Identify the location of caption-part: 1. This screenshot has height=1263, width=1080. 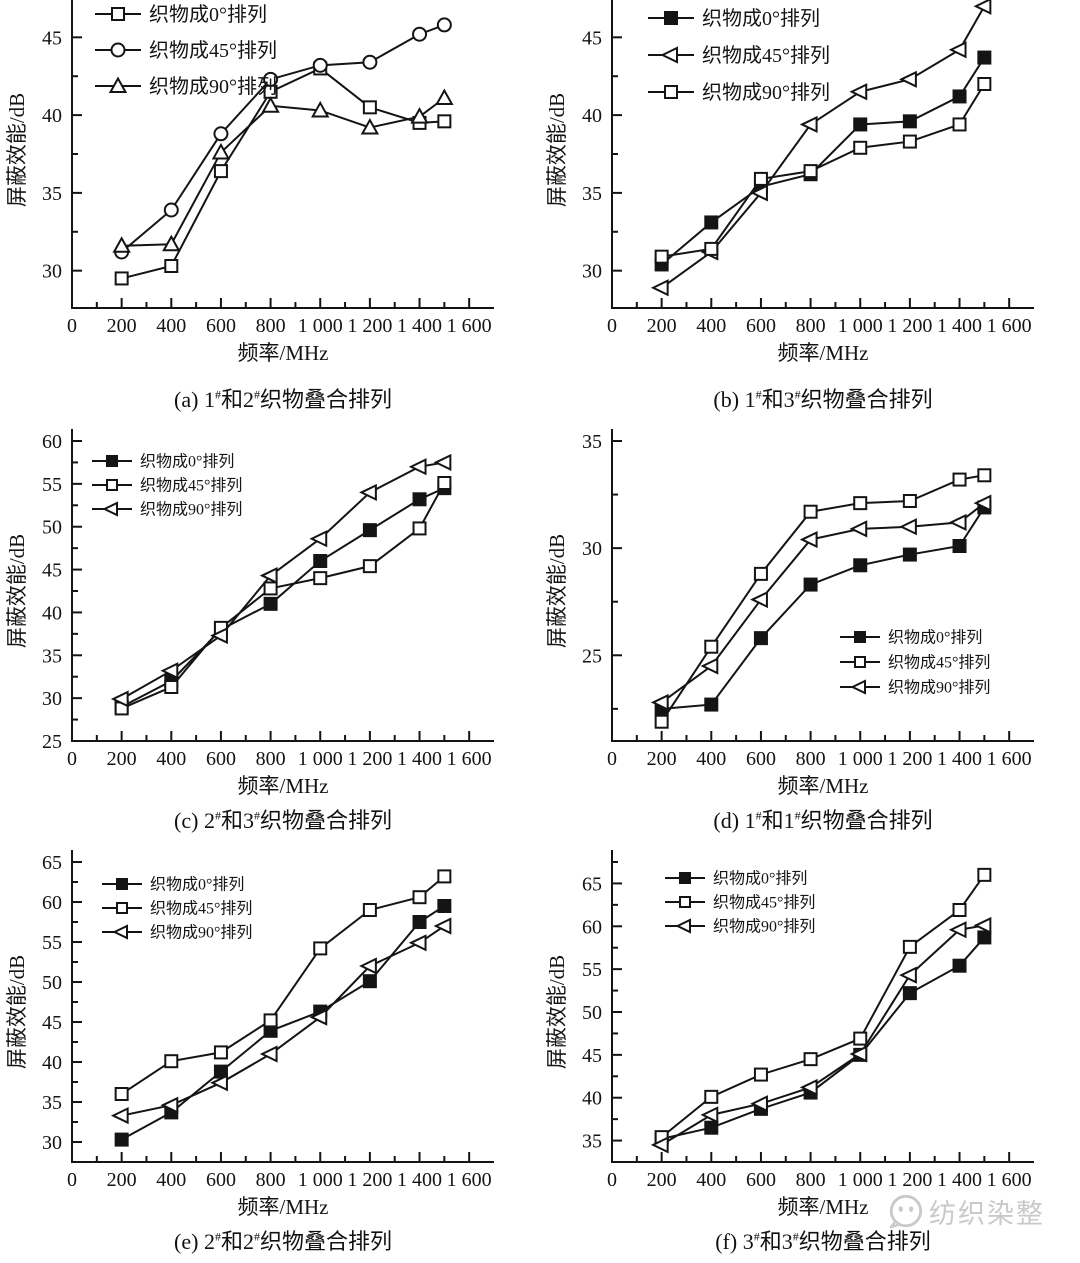
(750, 820).